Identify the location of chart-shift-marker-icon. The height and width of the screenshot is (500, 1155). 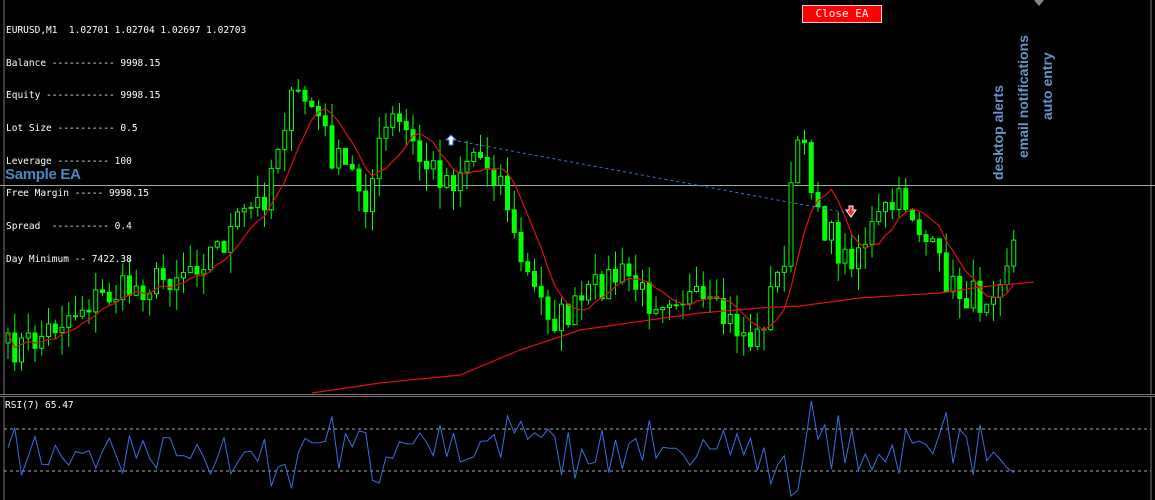
(1039, 3).